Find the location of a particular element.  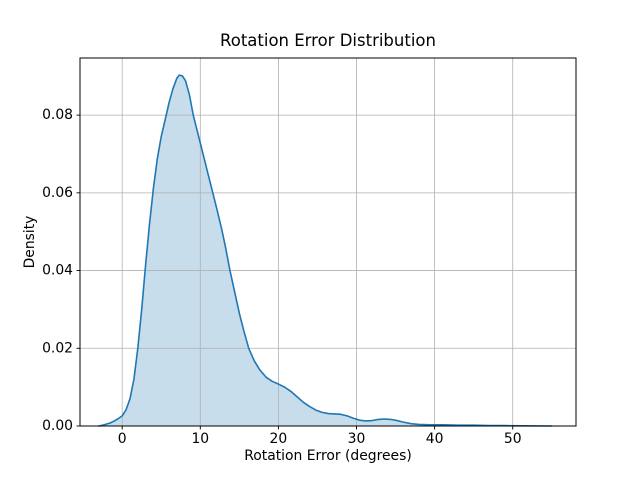

y-tick-label: 0.02 is located at coordinates (57, 348).